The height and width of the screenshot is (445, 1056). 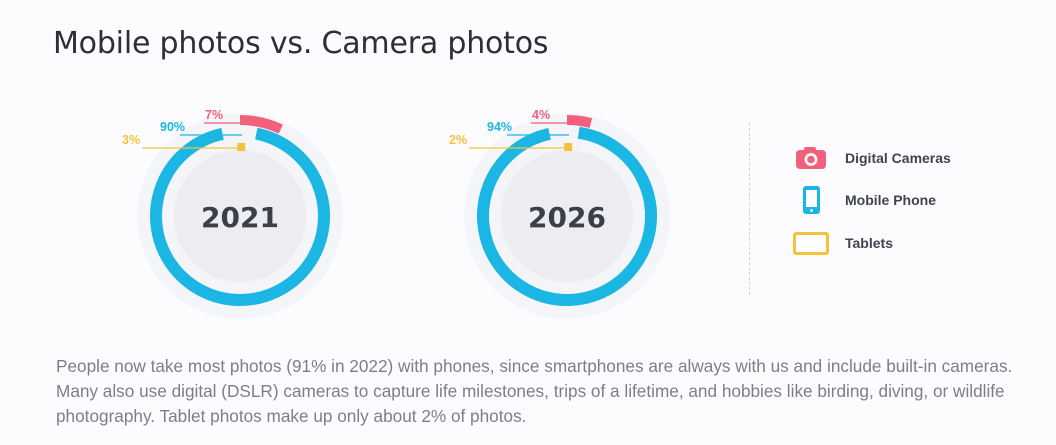 I want to click on camera-icon, so click(x=811, y=158).